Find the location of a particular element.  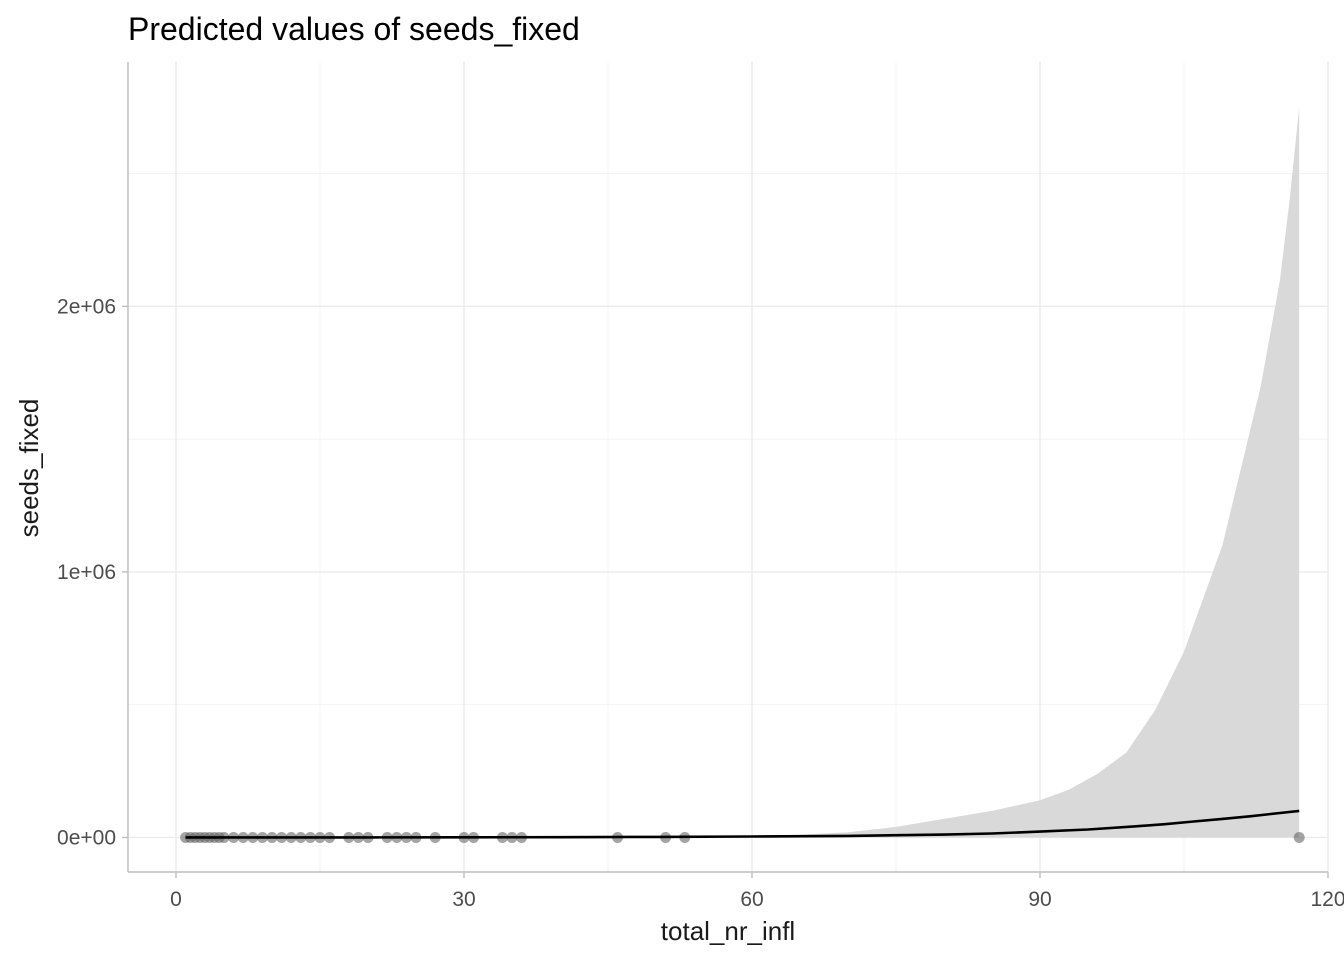

x-tick-label: 0 is located at coordinates (176, 899).